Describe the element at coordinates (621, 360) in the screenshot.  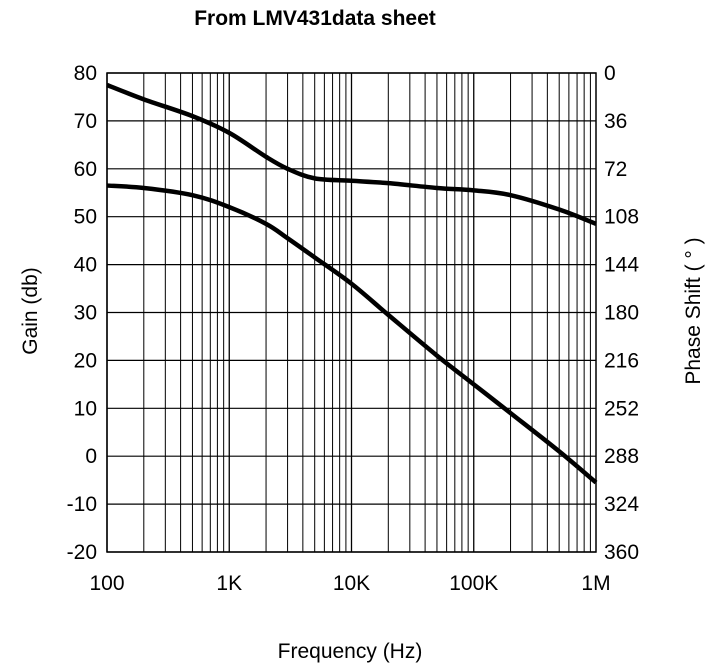
I see `y2-tick-label: 216` at that location.